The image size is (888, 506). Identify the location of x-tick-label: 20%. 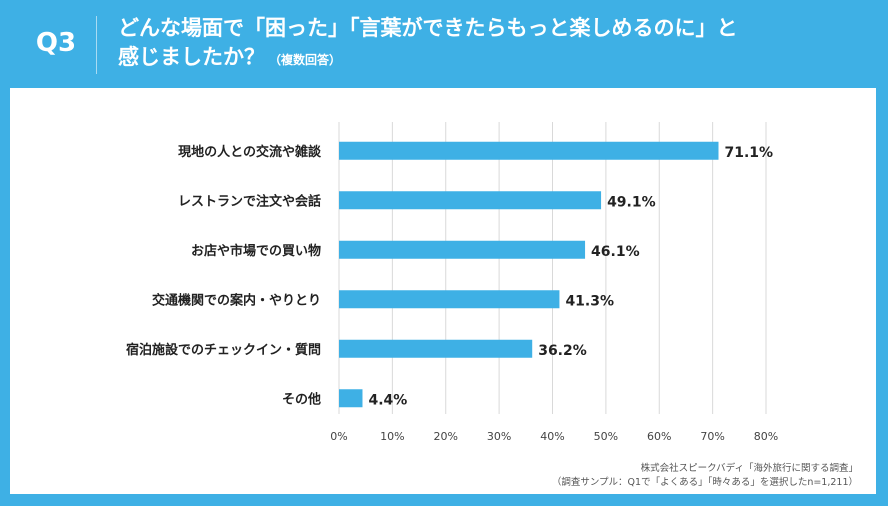
(446, 436).